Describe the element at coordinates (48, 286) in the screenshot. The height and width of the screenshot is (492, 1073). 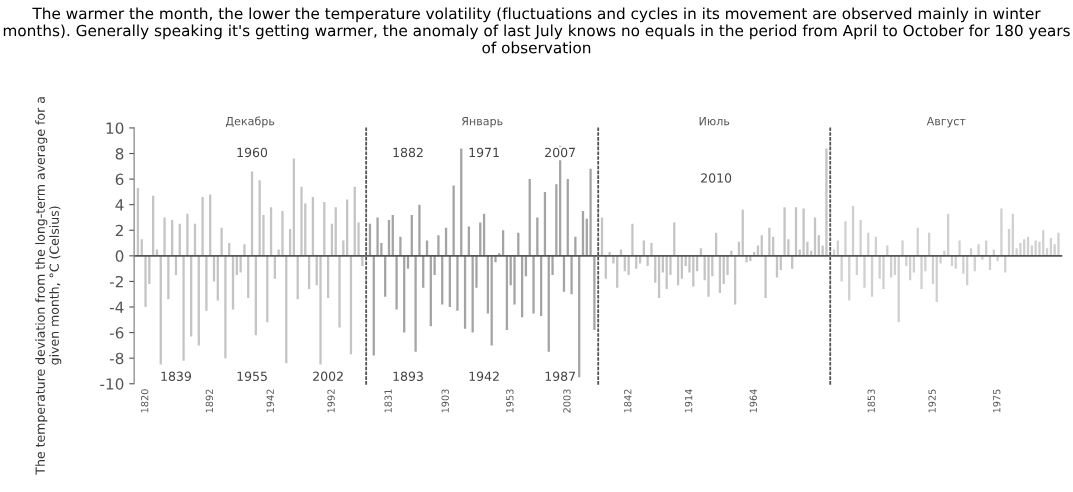
I see `y-axis-title: The temperature deviation from the long-term average for a given month, °C (Celsius)` at that location.